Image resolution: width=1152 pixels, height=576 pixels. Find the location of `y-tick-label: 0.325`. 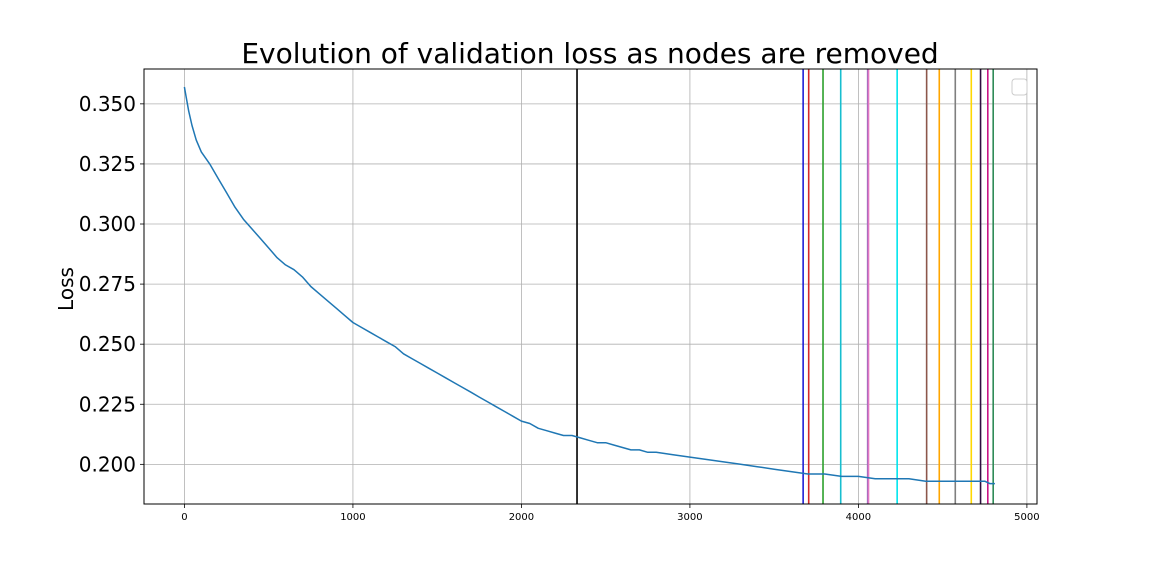

y-tick-label: 0.325 is located at coordinates (107, 164).